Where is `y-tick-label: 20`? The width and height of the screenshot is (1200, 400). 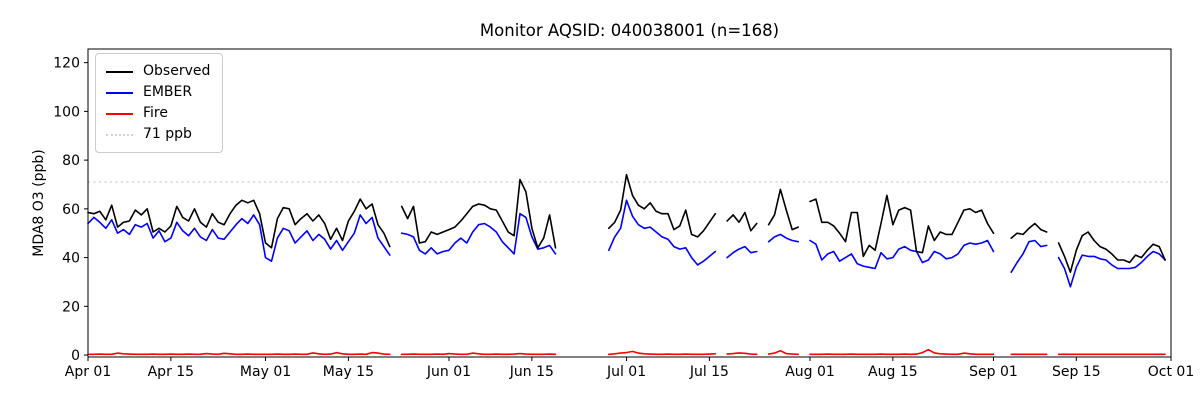
y-tick-label: 20 is located at coordinates (71, 307).